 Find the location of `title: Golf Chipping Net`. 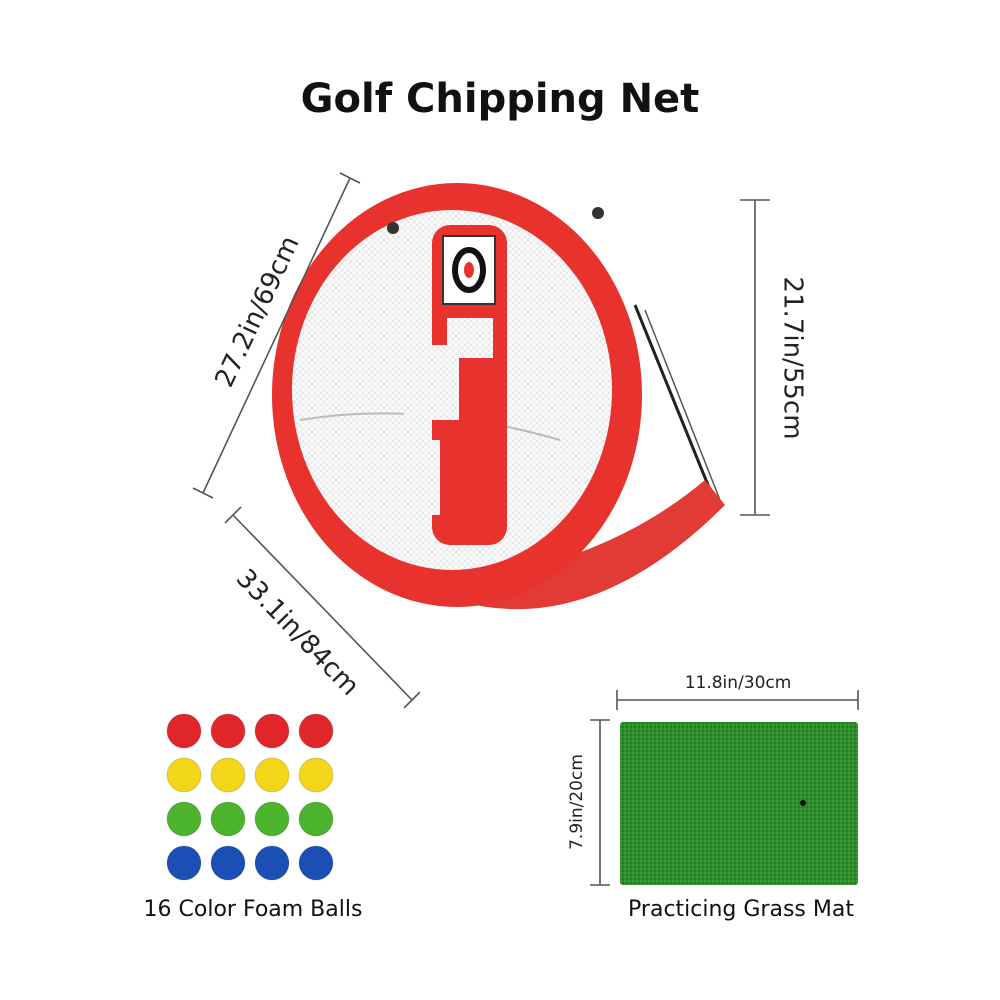

title: Golf Chipping Net is located at coordinates (500, 99).